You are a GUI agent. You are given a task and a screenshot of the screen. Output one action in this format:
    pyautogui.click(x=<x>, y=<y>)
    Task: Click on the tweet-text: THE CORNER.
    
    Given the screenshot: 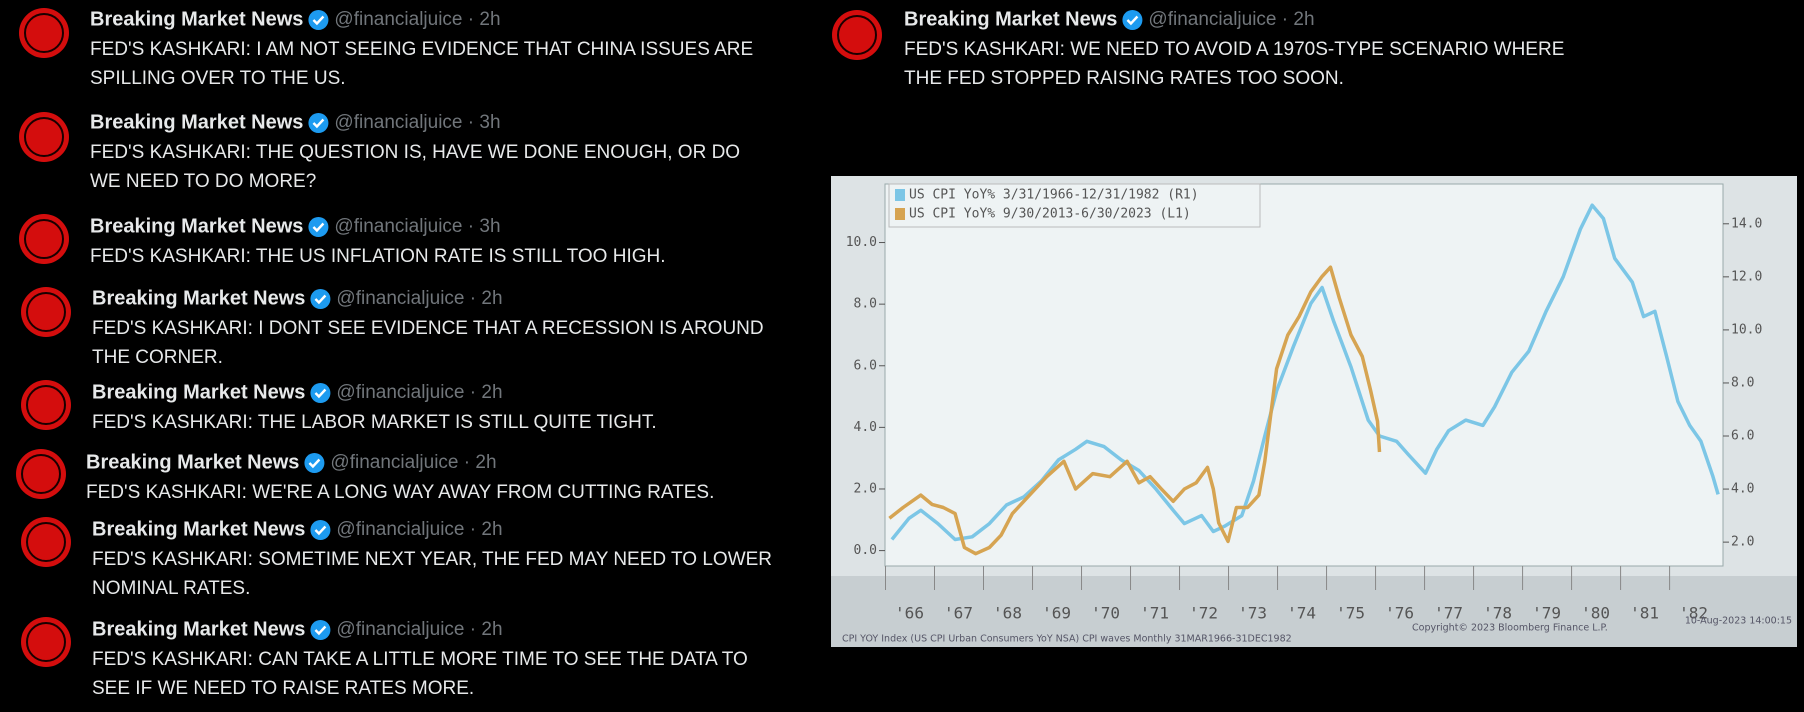 What is the action you would take?
    pyautogui.click(x=157, y=357)
    